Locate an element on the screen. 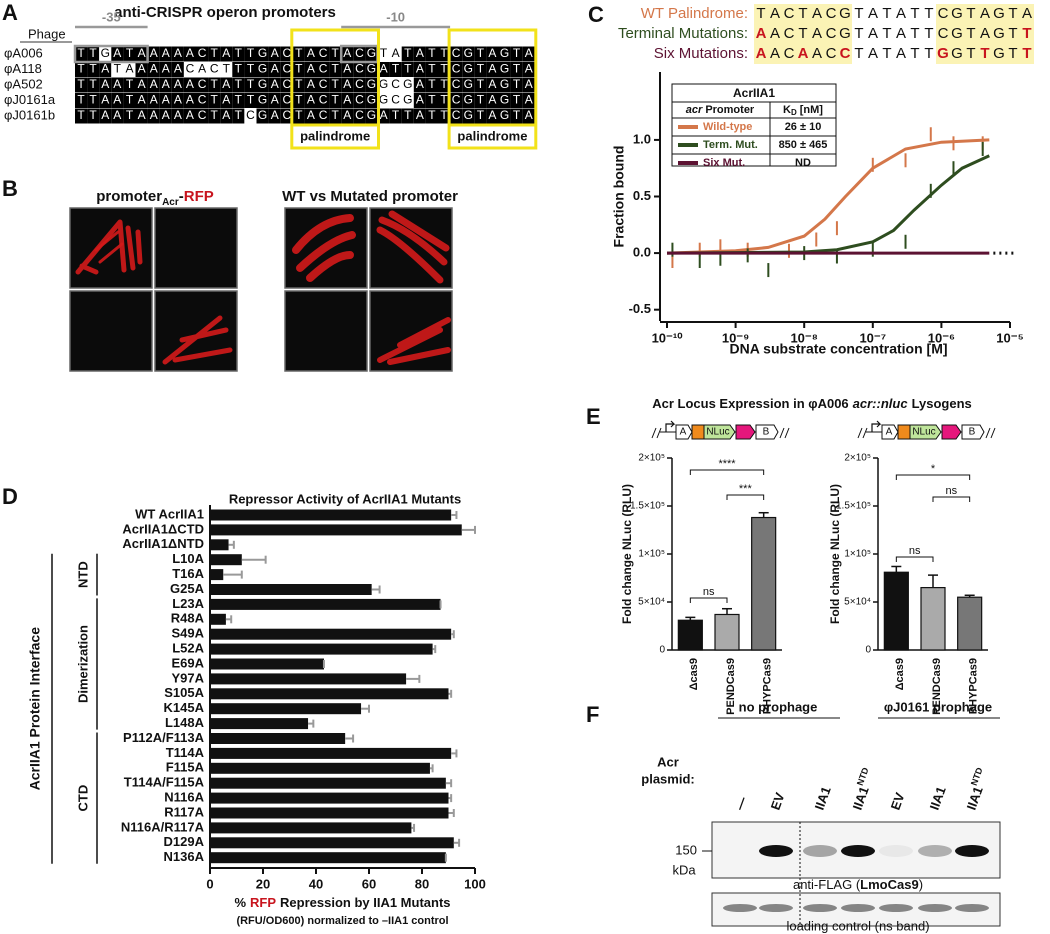  phage-name: φJ0161a is located at coordinates (30, 99).